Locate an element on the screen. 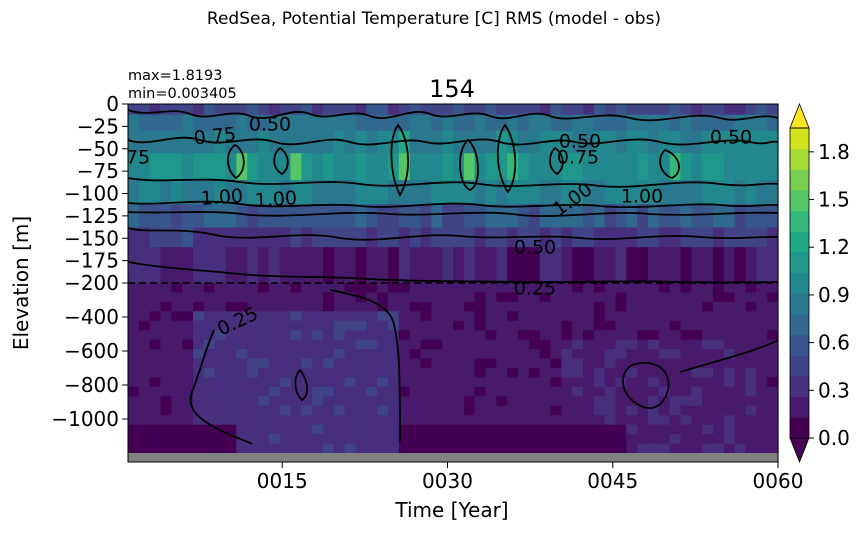 Image resolution: width=866 pixels, height=533 pixels. contour-0-25-deep-right is located at coordinates (729, 356).